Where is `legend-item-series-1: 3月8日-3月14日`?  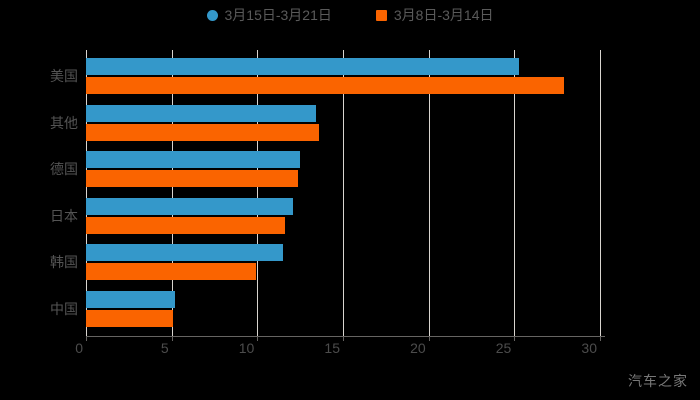 legend-item-series-1: 3月8日-3月14日 is located at coordinates (434, 15).